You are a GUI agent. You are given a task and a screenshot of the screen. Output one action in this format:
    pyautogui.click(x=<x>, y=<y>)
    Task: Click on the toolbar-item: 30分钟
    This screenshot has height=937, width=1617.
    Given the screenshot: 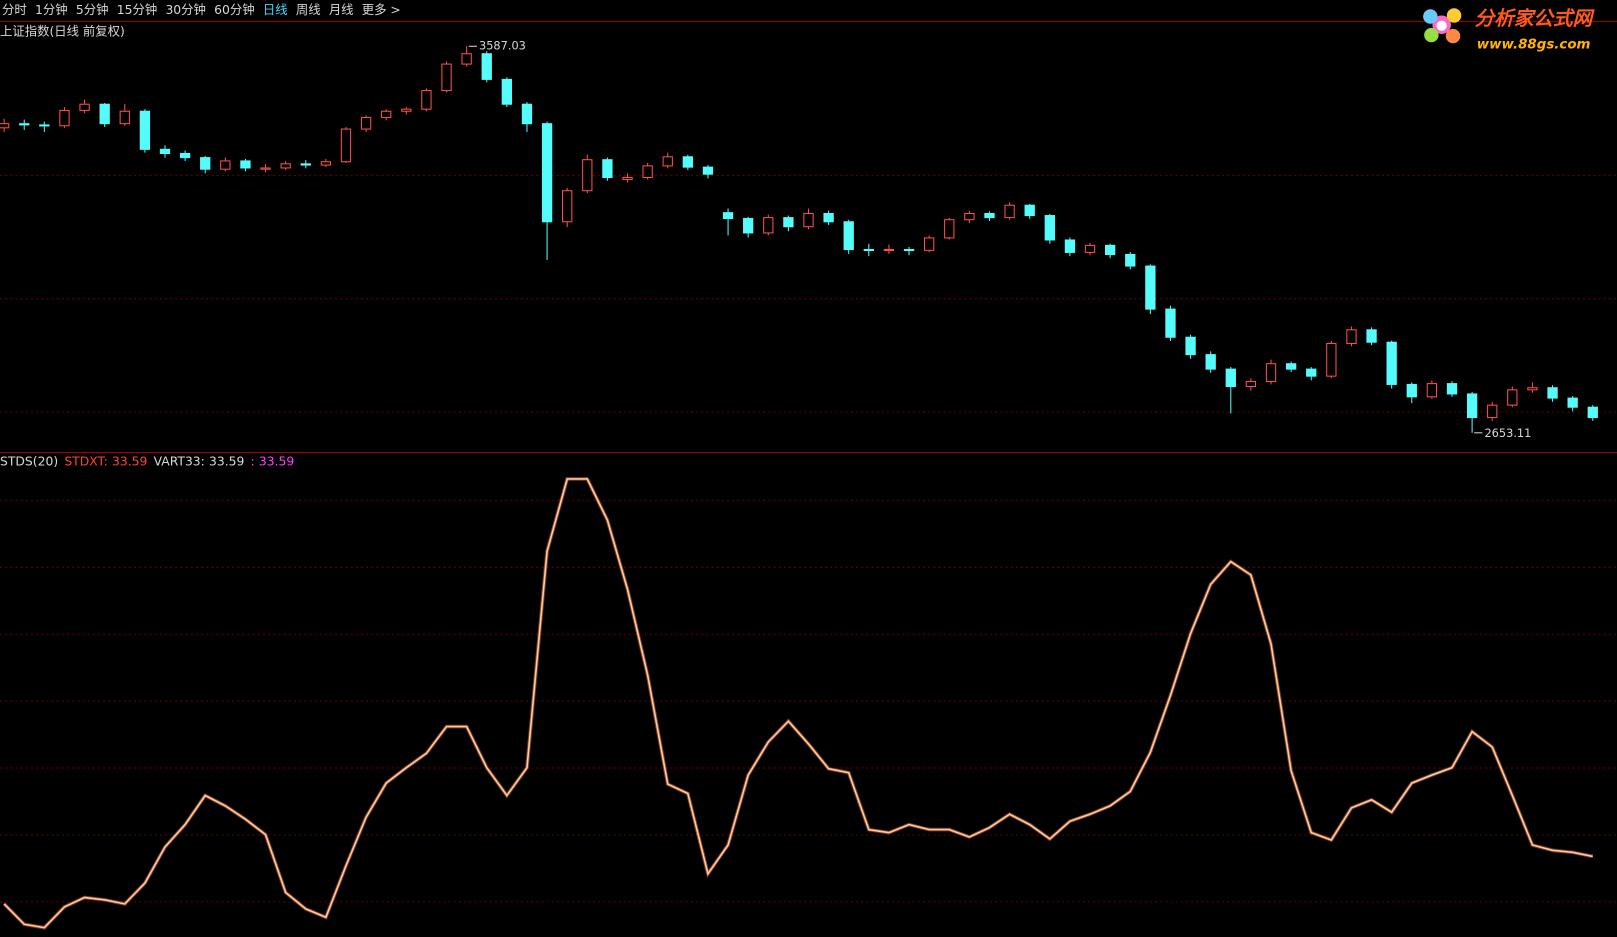 What is the action you would take?
    pyautogui.click(x=185, y=9)
    